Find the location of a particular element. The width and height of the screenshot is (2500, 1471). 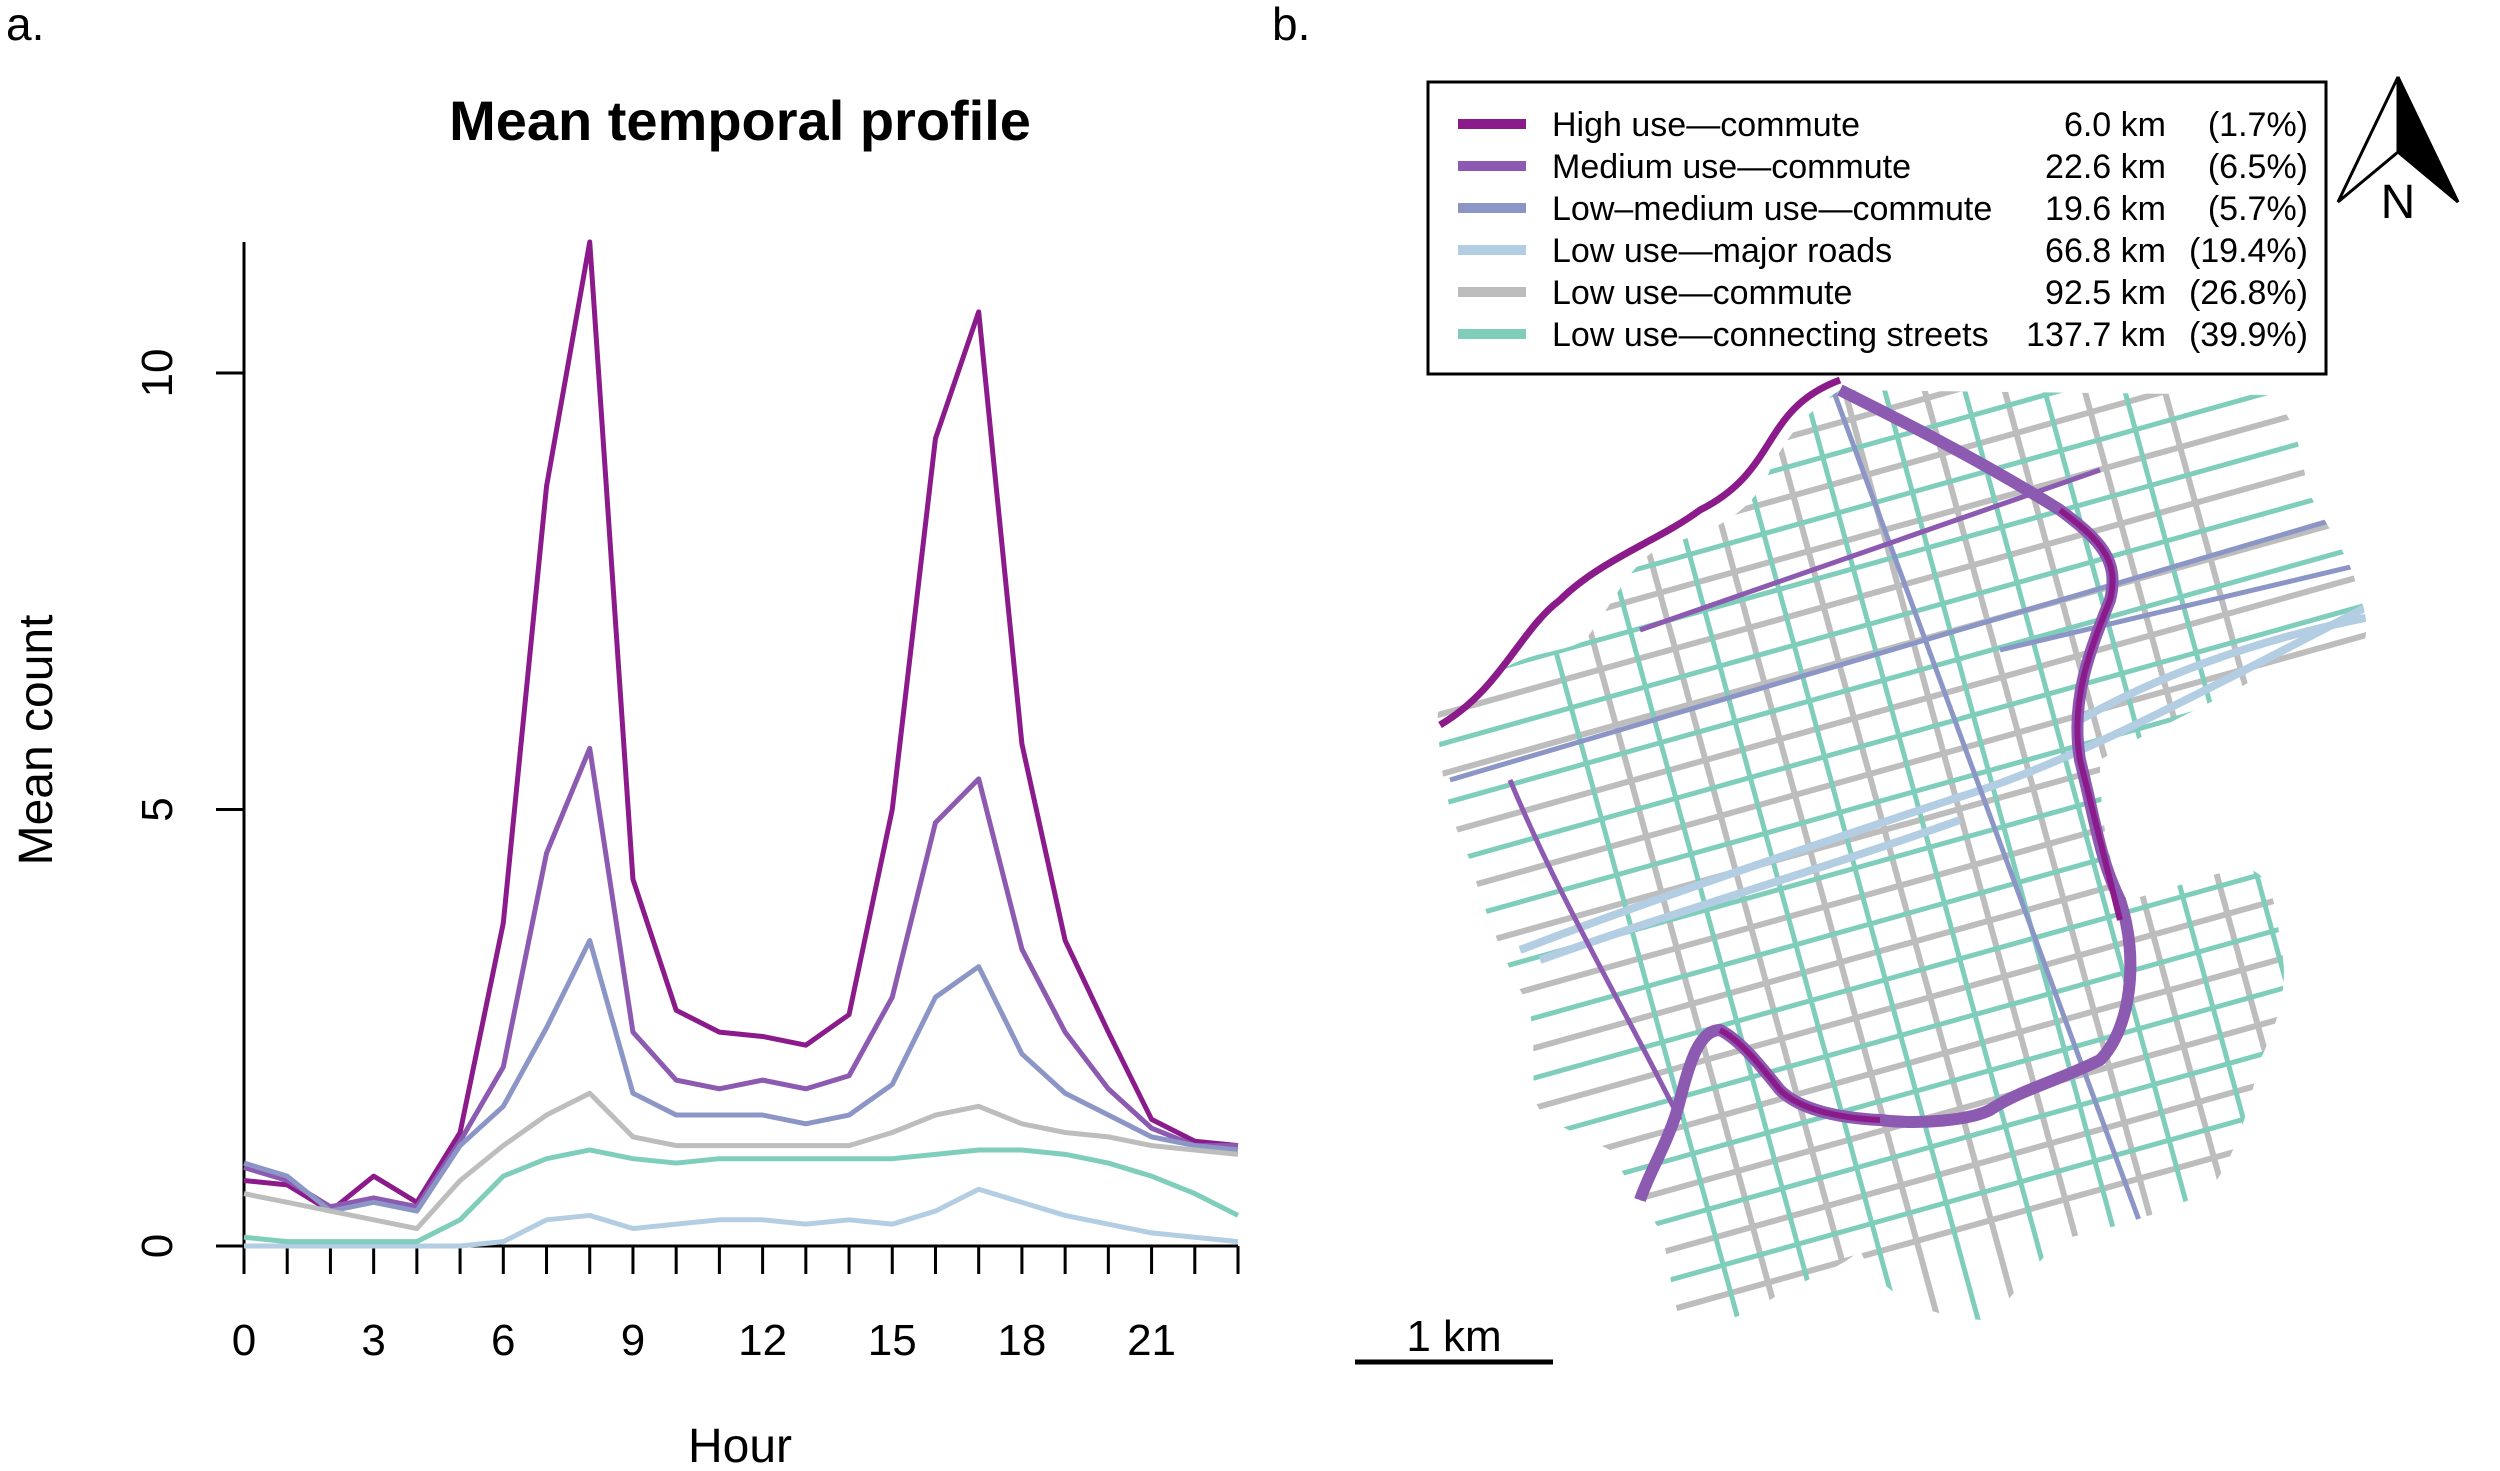

medium-routes is located at coordinates (1804, 794).